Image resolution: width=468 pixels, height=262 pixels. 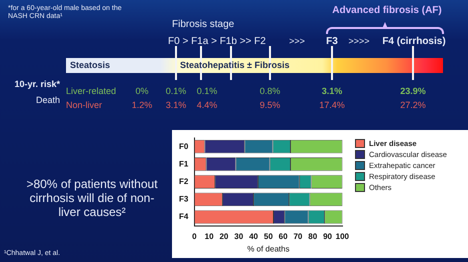 What do you see at coordinates (84, 105) in the screenshot?
I see `text: Non-liver` at bounding box center [84, 105].